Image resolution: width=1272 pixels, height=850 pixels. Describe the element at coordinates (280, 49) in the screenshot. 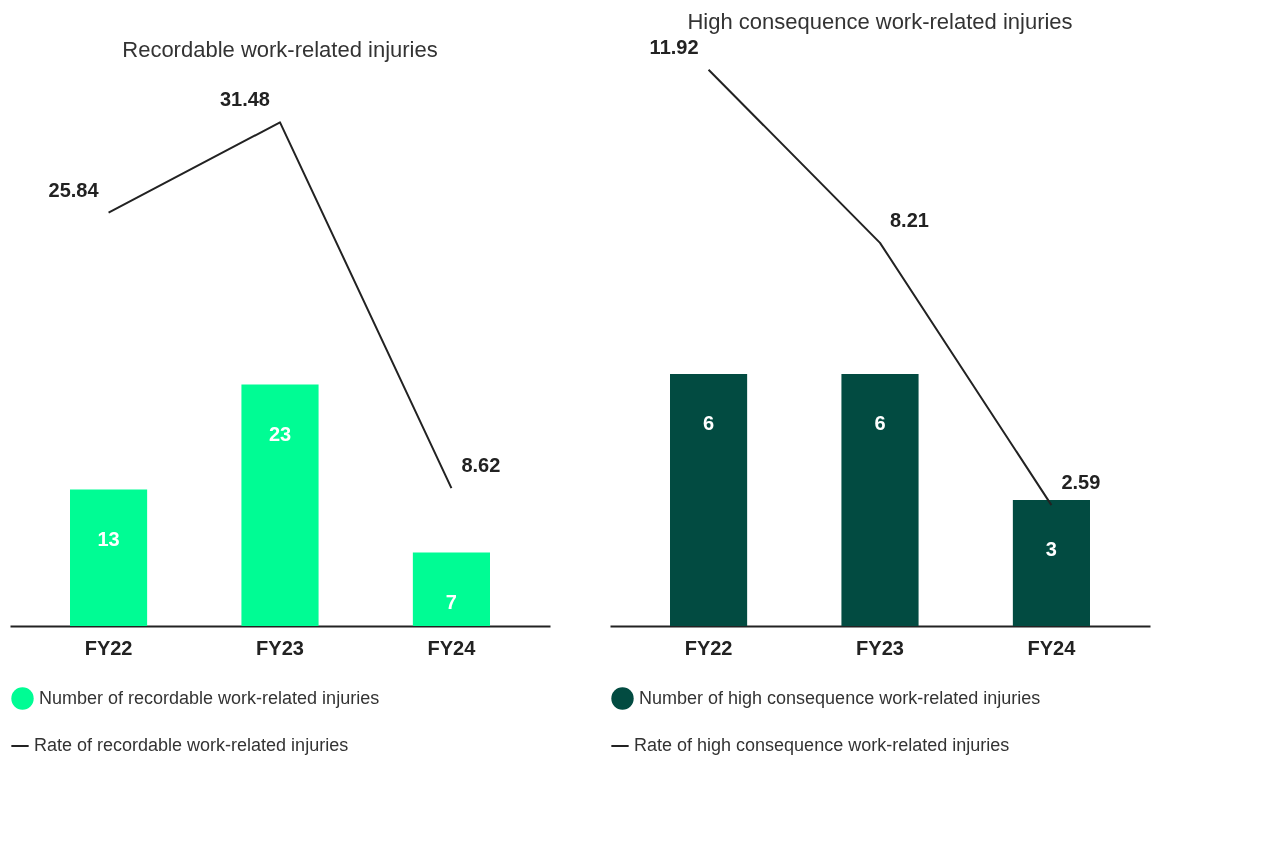

I see `chart-title: Recordable work-related injuries` at that location.